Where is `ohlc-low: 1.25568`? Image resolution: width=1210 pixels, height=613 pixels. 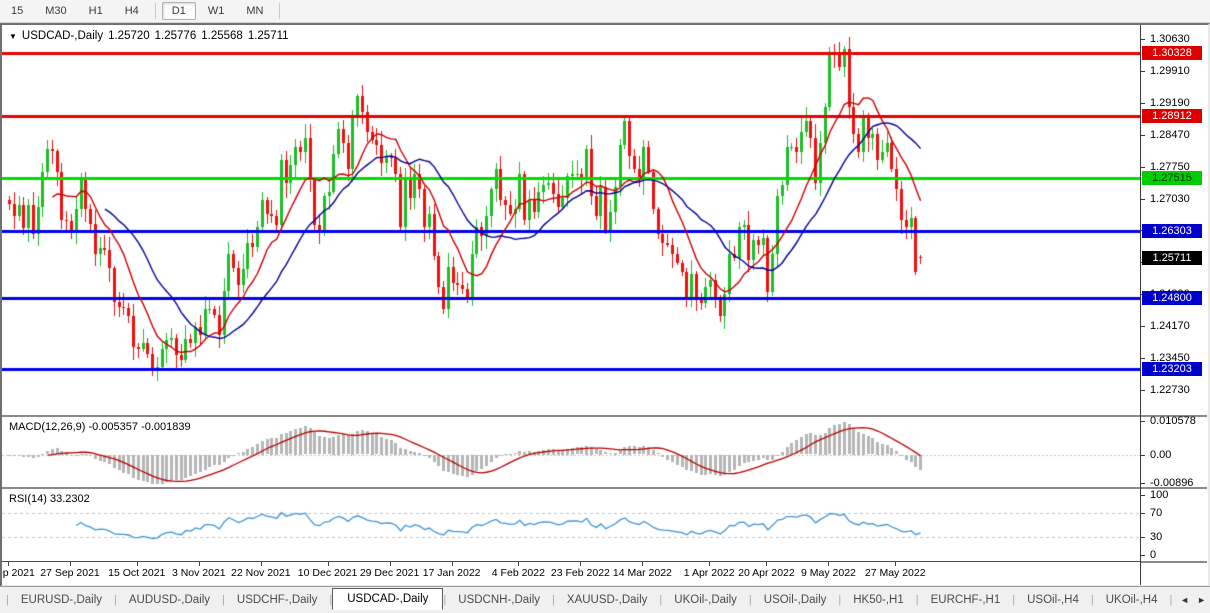
ohlc-low: 1.25568 is located at coordinates (222, 36).